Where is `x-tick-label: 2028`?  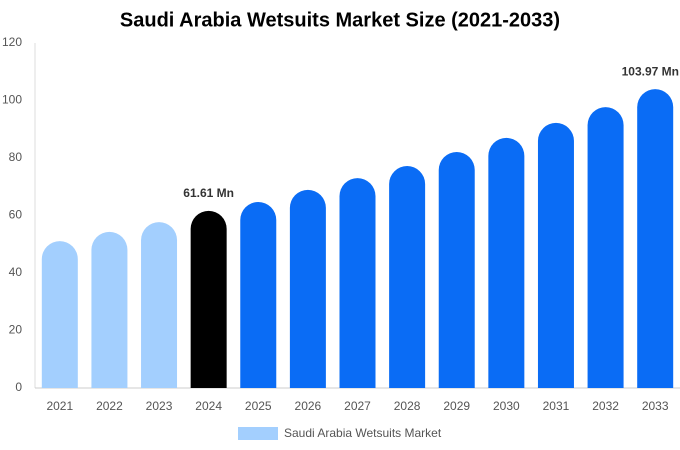 x-tick-label: 2028 is located at coordinates (407, 406).